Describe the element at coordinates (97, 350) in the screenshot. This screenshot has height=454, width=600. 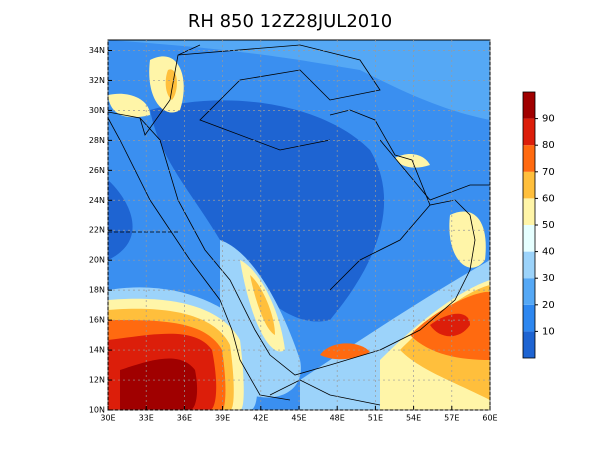
I see `y-tick-label: 14N` at that location.